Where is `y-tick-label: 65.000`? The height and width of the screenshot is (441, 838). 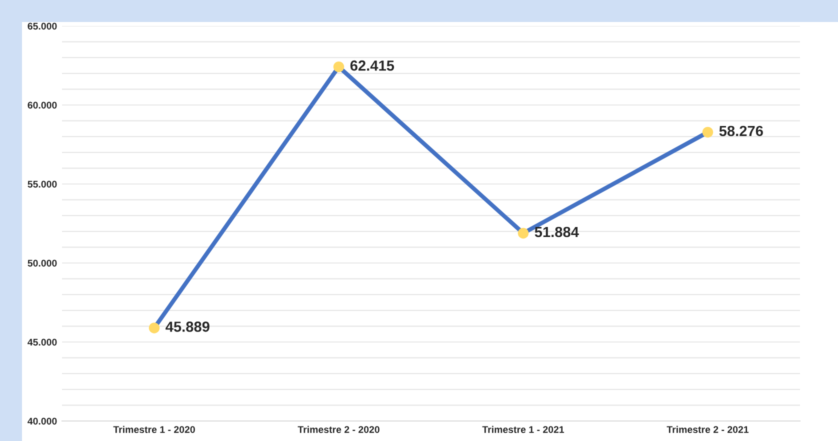
y-tick-label: 65.000 is located at coordinates (42, 26).